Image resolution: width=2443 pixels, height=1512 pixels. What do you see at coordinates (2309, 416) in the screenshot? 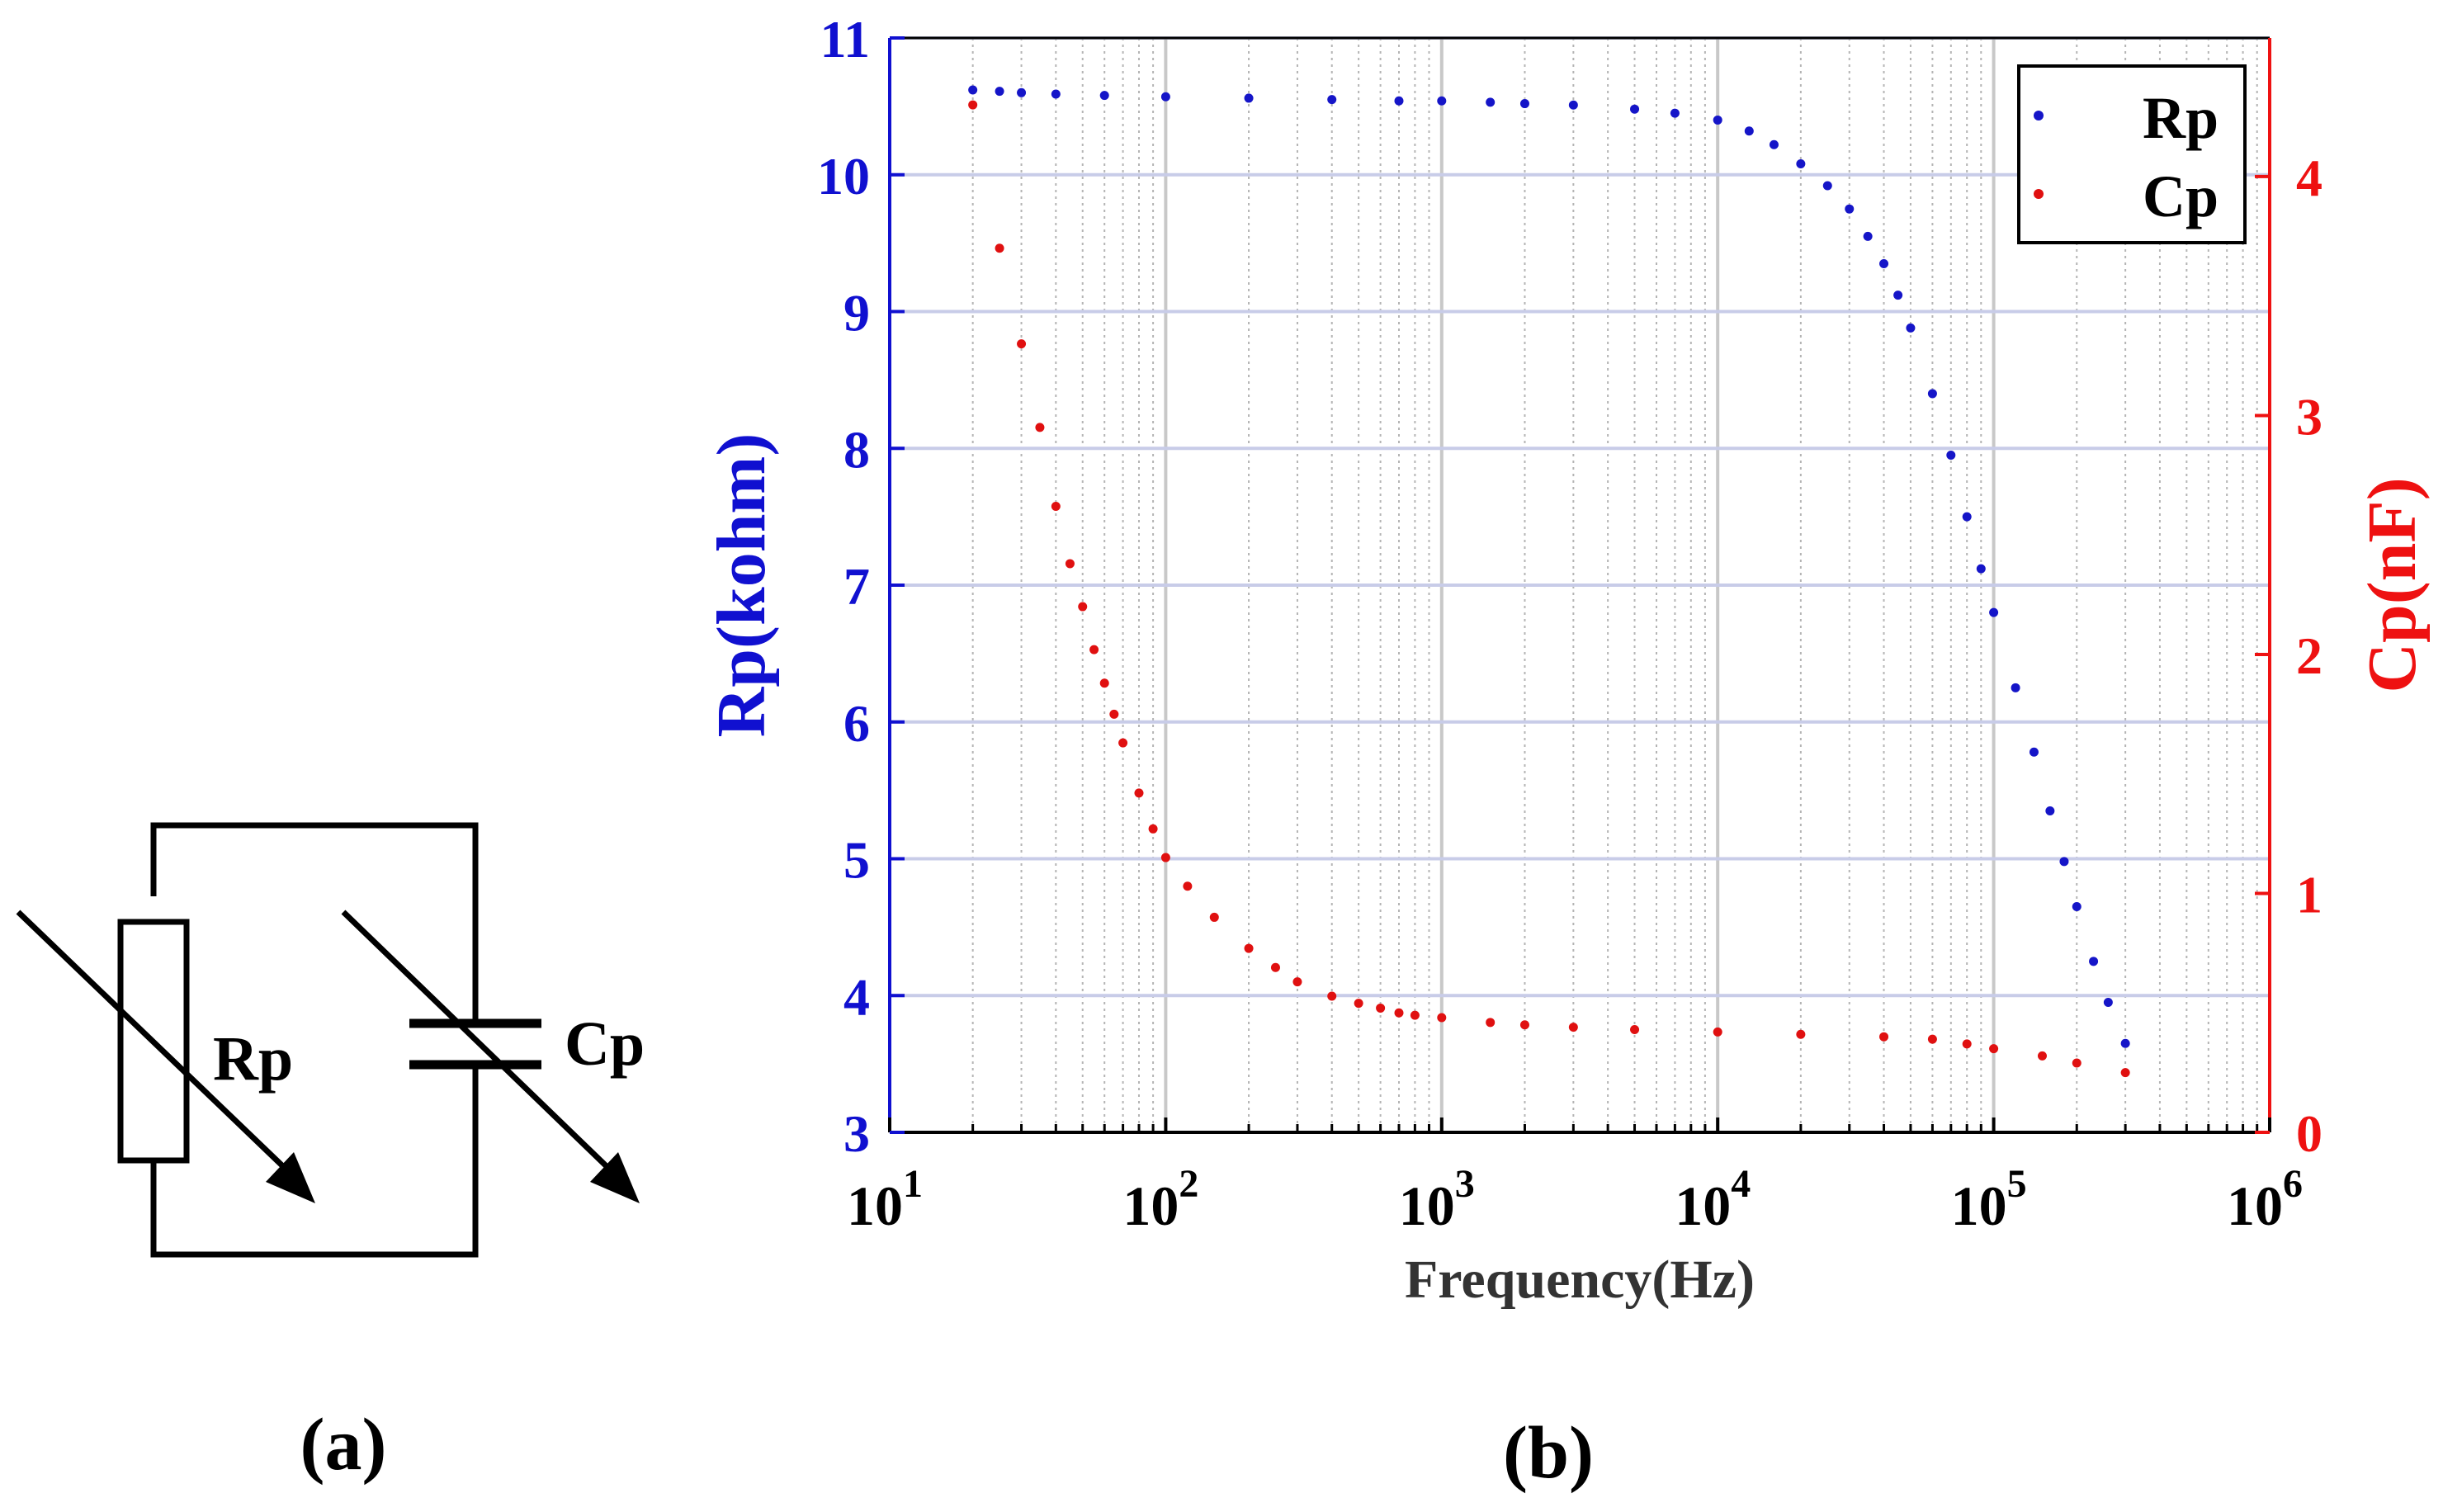
I see `y-tick-label-right: 3` at bounding box center [2309, 416].